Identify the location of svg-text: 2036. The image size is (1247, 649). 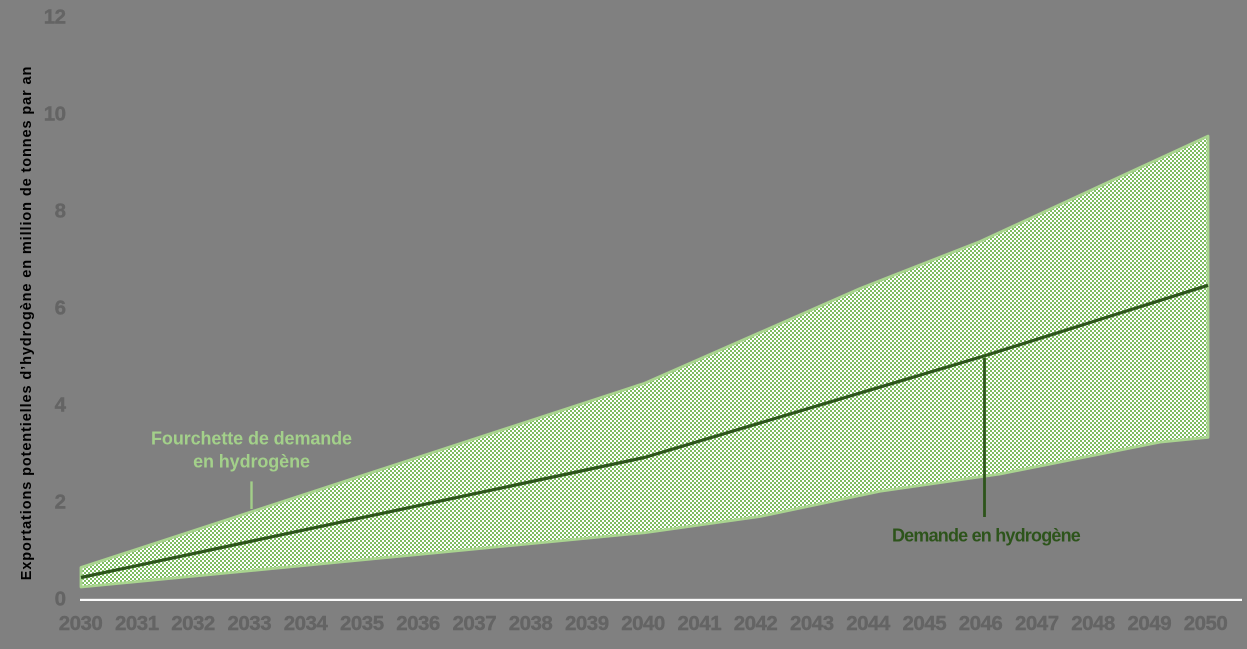
(418, 623).